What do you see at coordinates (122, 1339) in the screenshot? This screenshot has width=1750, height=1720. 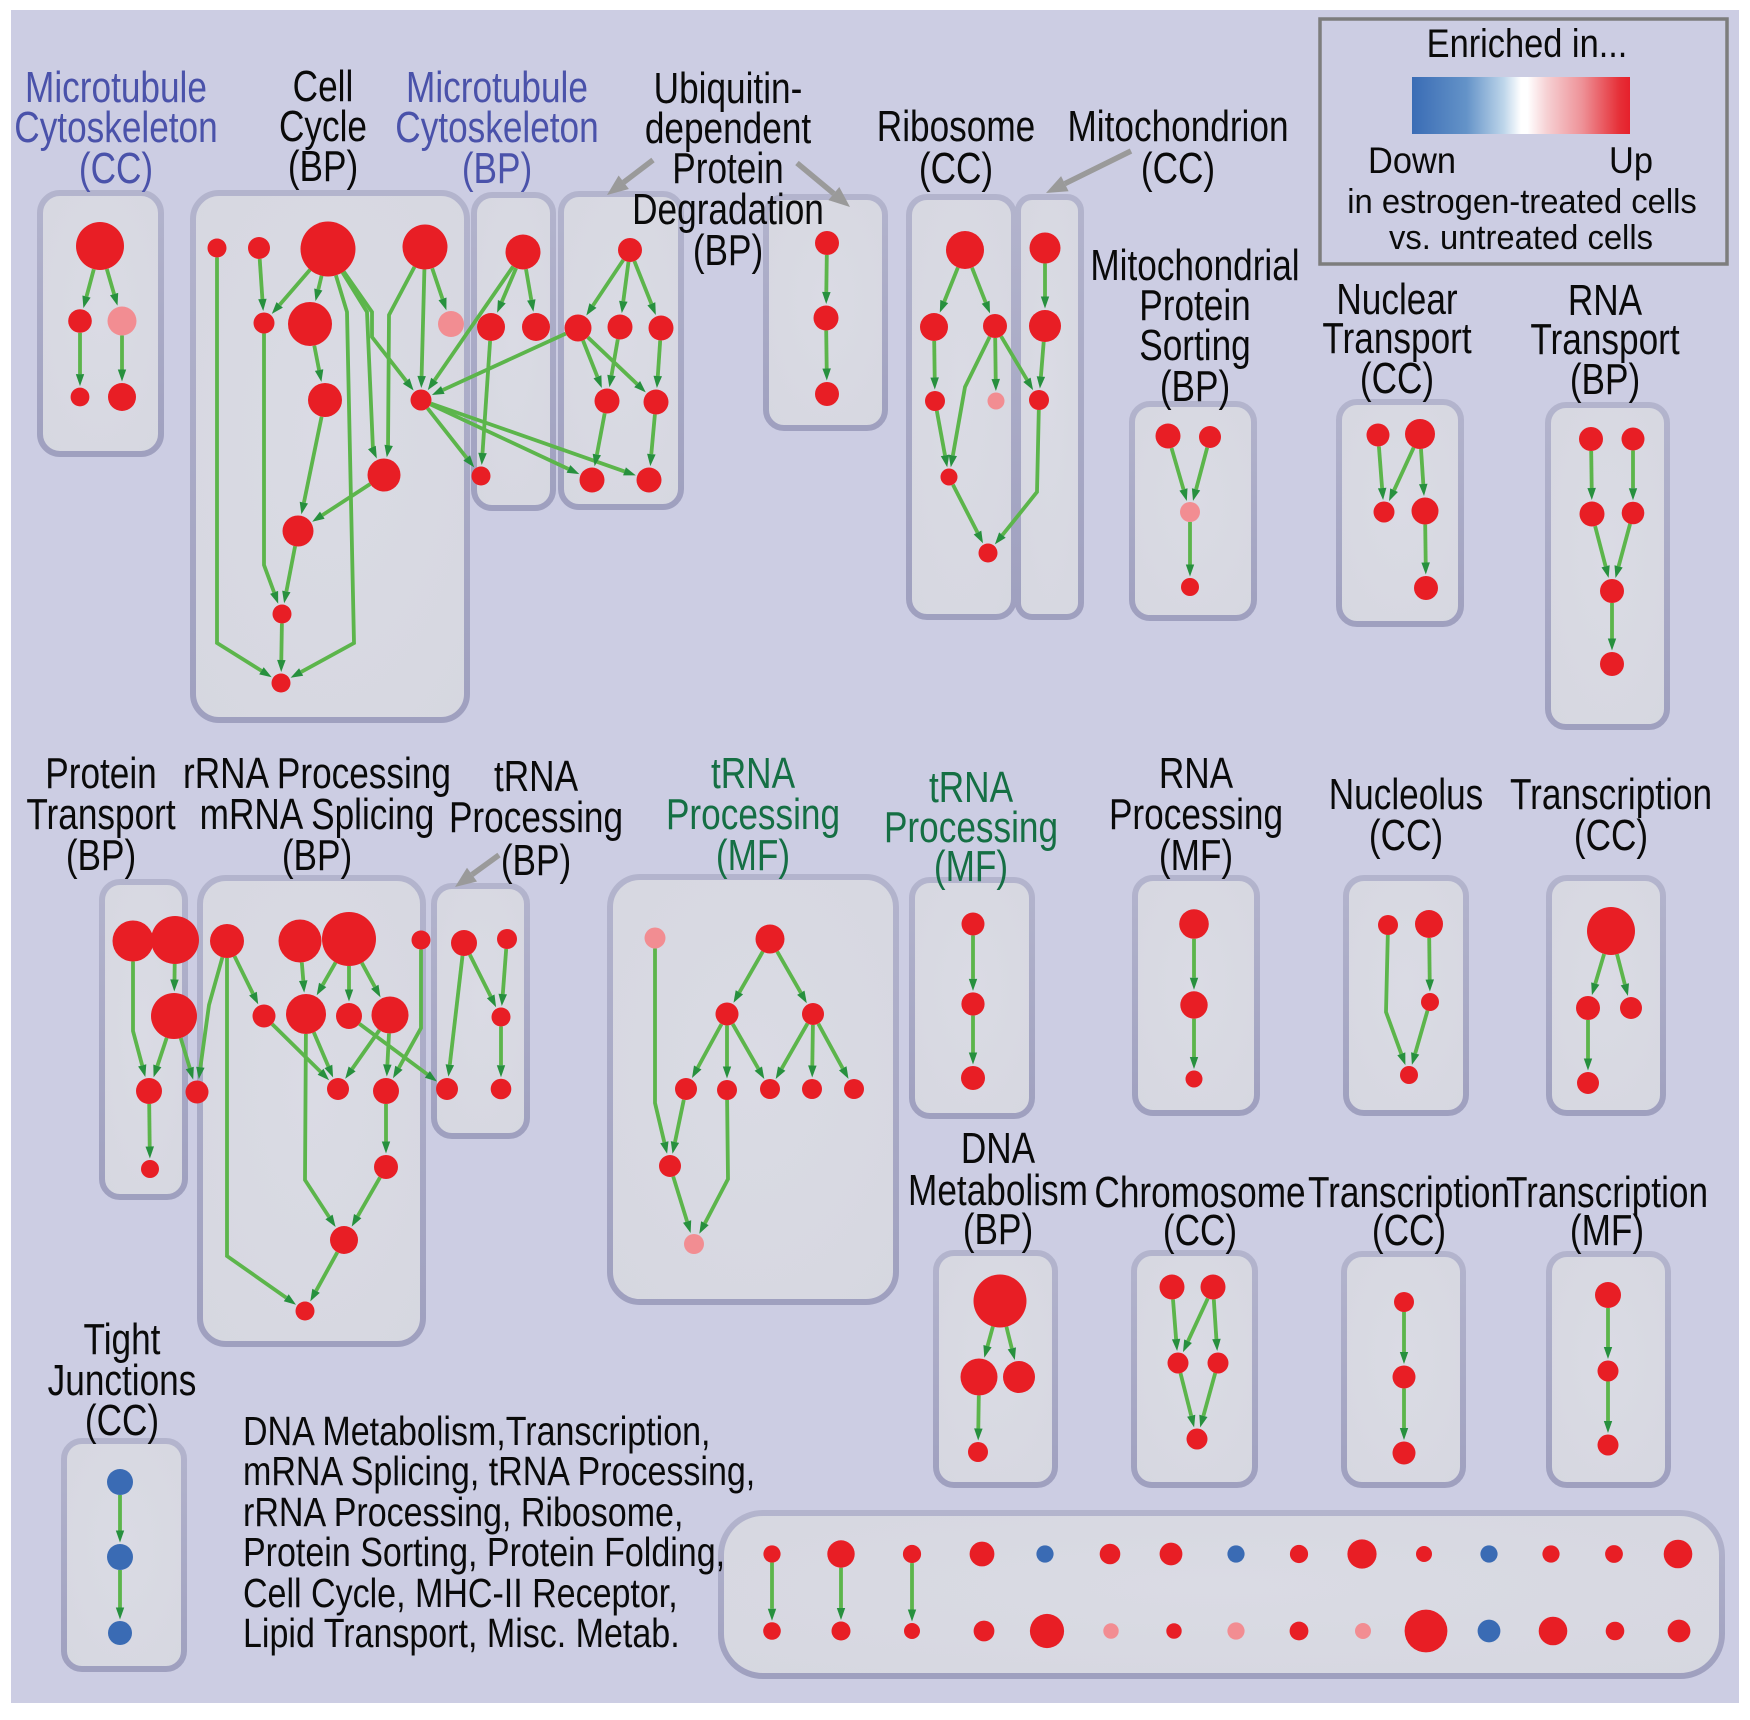 I see `svg-text: Tight` at bounding box center [122, 1339].